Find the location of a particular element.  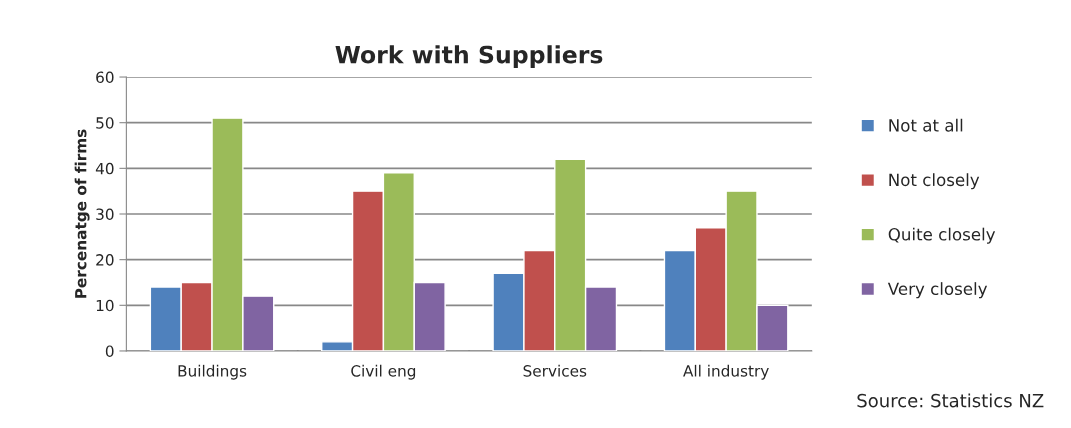

legend-label: Not closely is located at coordinates (934, 181).